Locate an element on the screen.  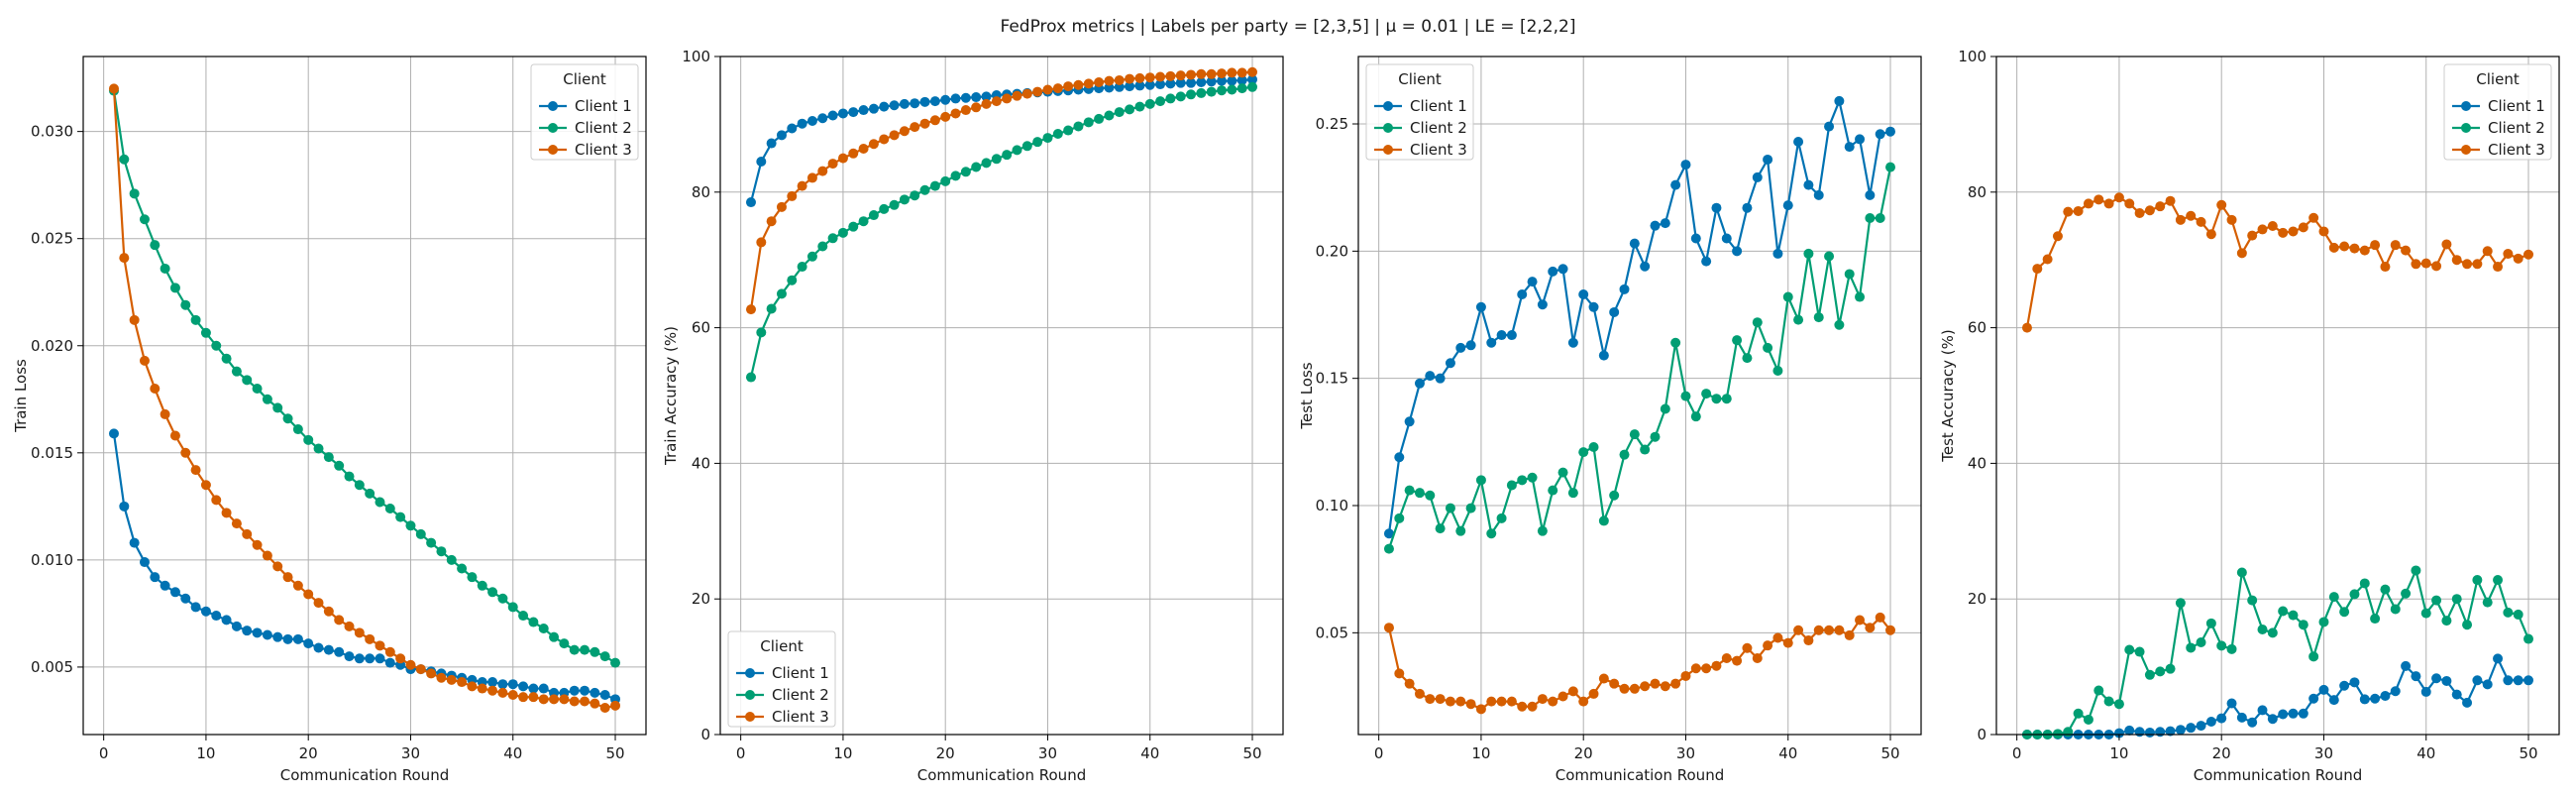
chart-3-x-axis-label: Communication Round is located at coordinates (1640, 775).